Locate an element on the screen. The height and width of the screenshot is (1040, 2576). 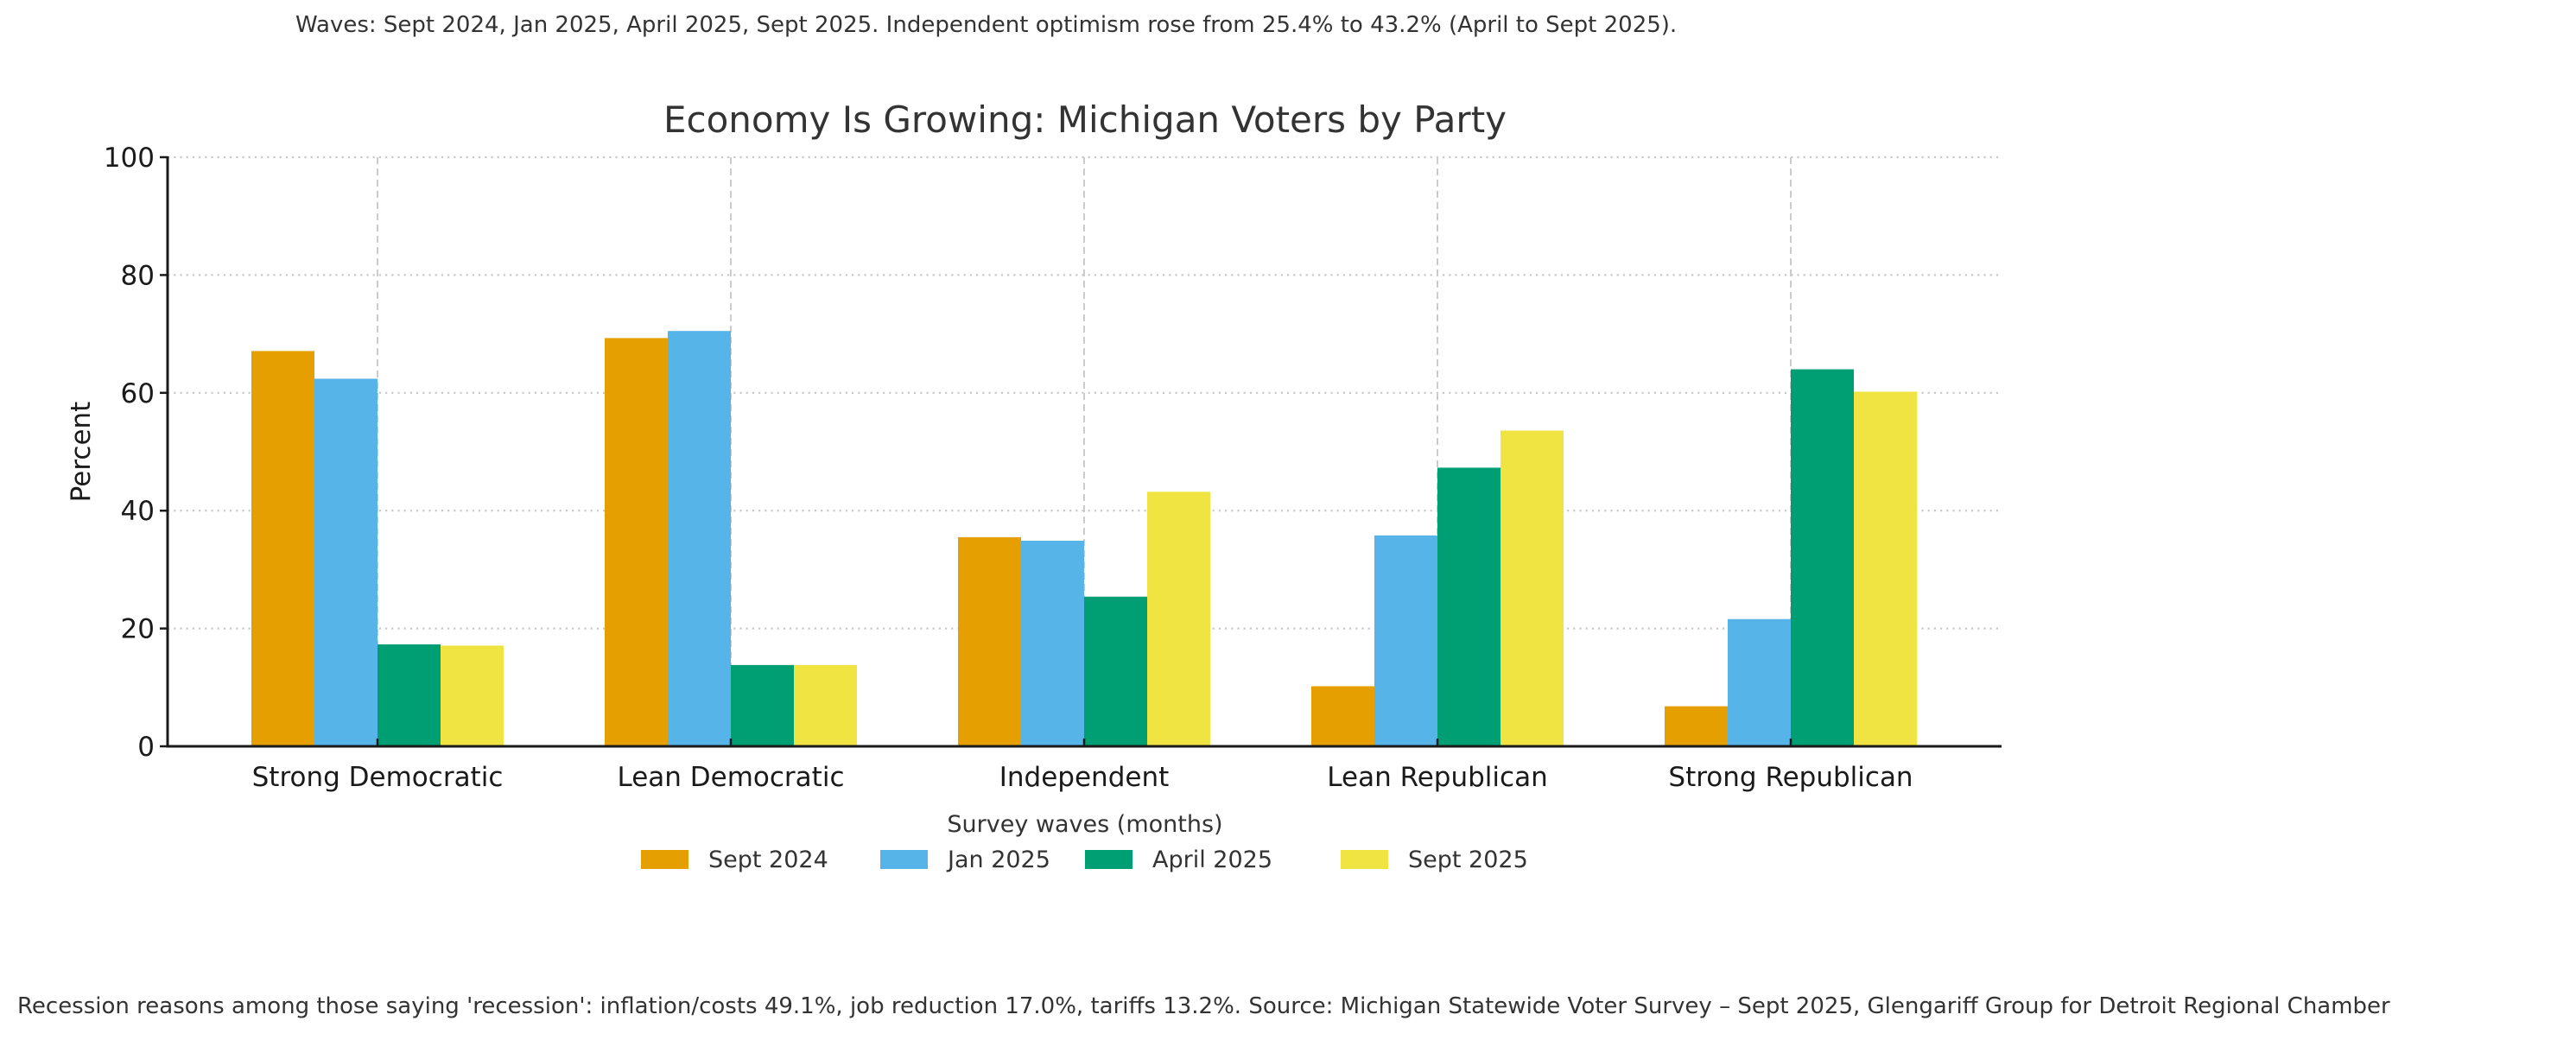
bar-lean-republican-jan-2025 is located at coordinates (1405, 641).